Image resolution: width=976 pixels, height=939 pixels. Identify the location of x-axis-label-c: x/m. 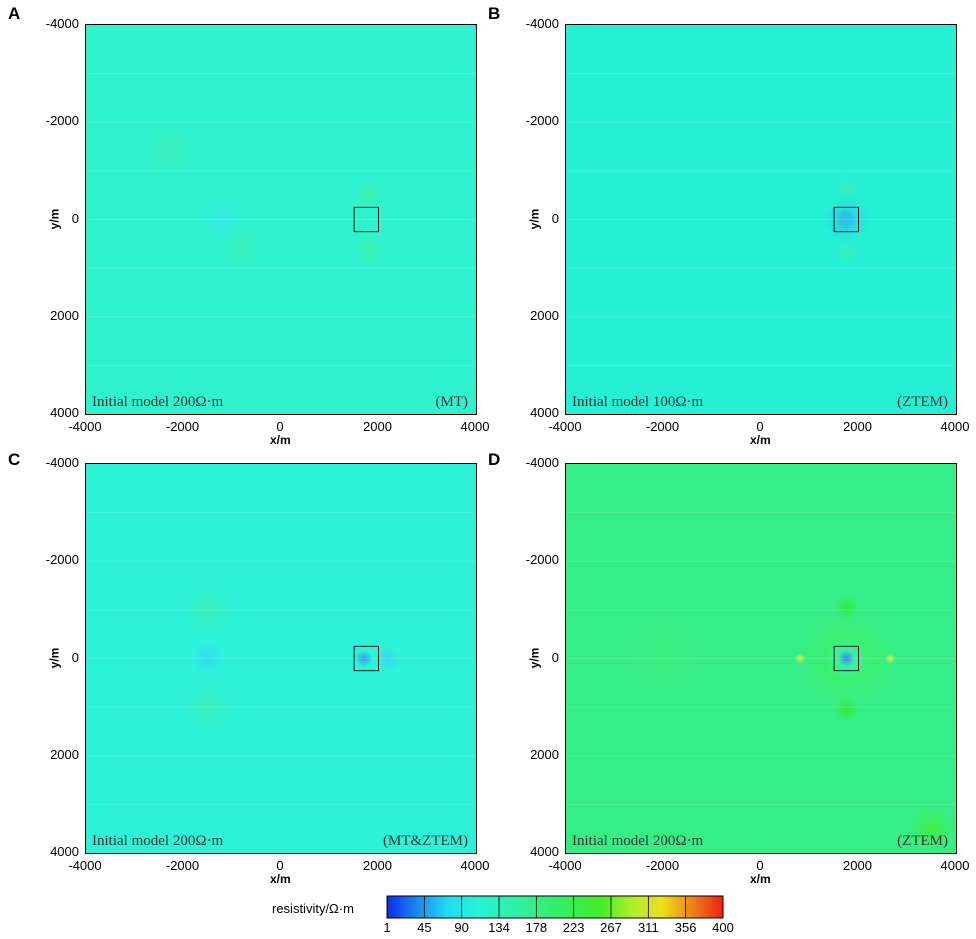
(280, 879).